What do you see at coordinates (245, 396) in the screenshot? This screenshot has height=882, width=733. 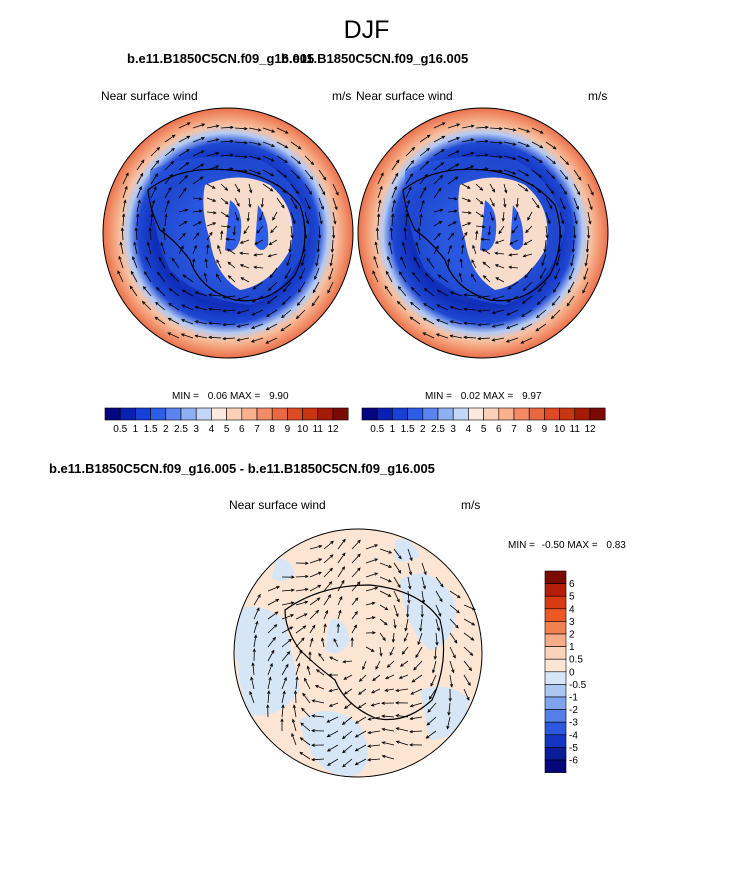 I see `left-max-label: MAX =` at bounding box center [245, 396].